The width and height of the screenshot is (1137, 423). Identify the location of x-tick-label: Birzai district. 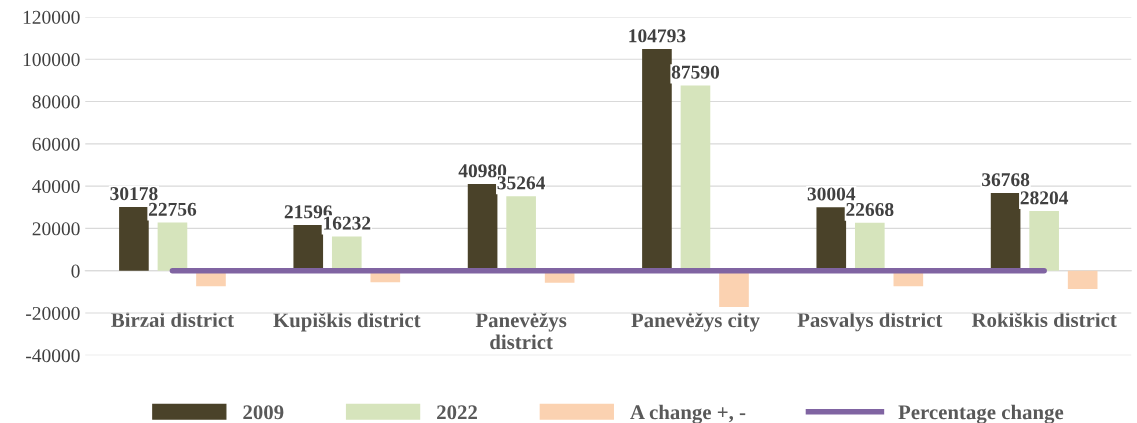
(172, 320).